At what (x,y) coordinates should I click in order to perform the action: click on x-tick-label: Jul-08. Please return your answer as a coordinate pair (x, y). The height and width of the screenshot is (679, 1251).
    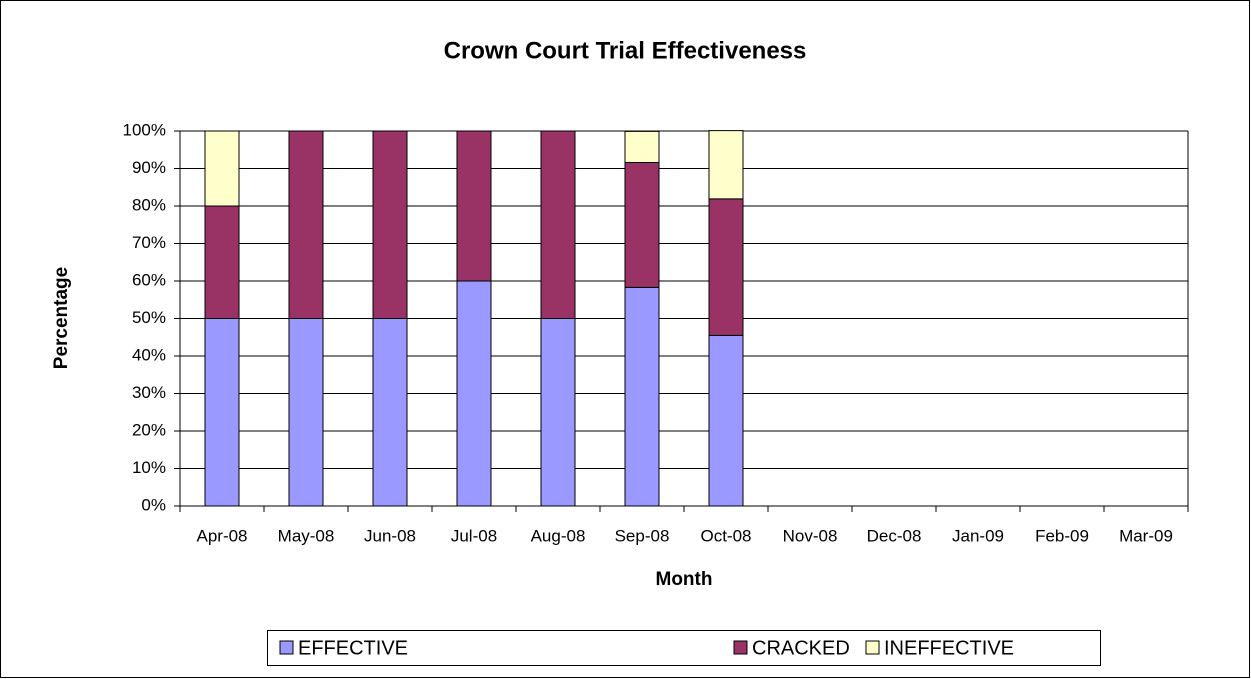
    Looking at the image, I should click on (474, 535).